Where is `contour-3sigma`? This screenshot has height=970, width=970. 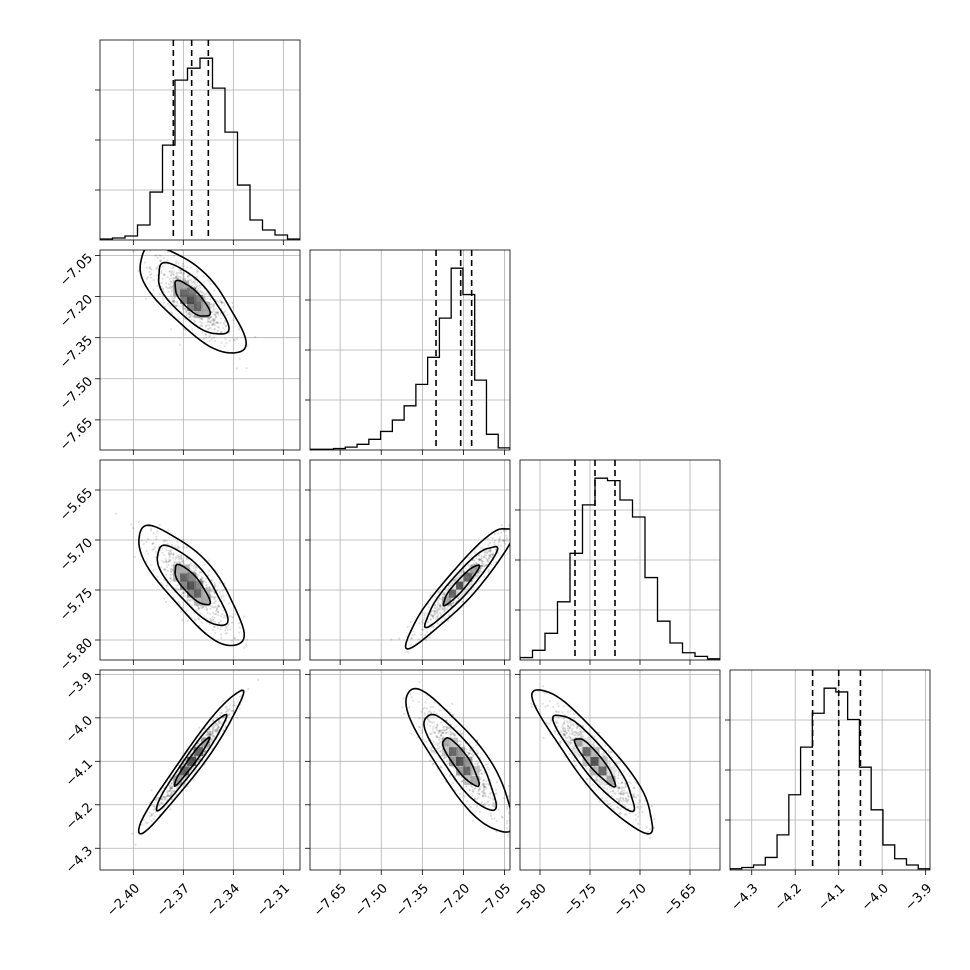 contour-3sigma is located at coordinates (592, 762).